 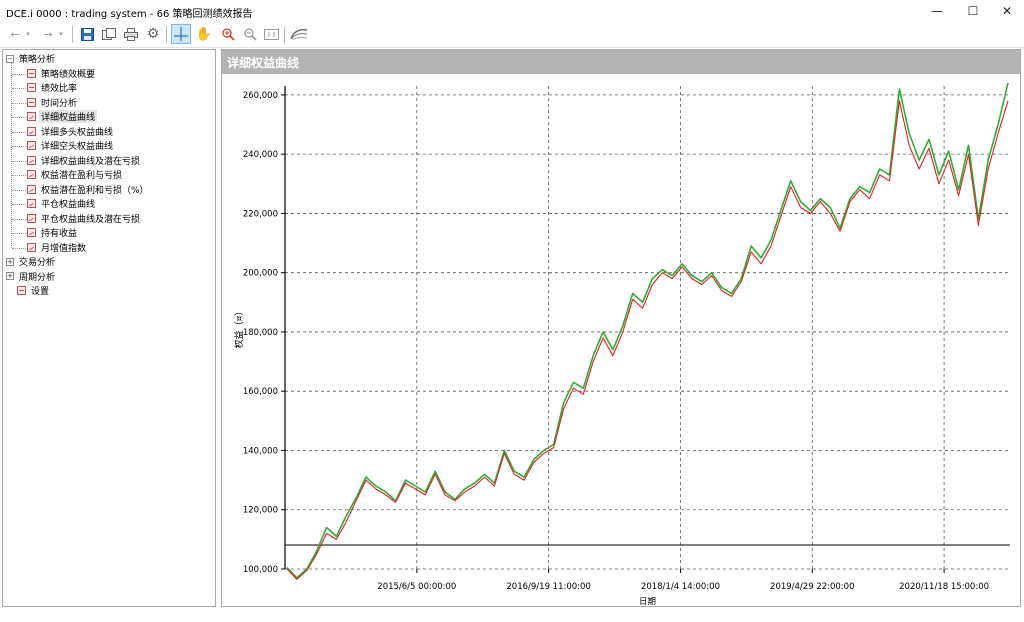 I want to click on tree-item: 权益潜在盈利与亏损, so click(x=75, y=174).